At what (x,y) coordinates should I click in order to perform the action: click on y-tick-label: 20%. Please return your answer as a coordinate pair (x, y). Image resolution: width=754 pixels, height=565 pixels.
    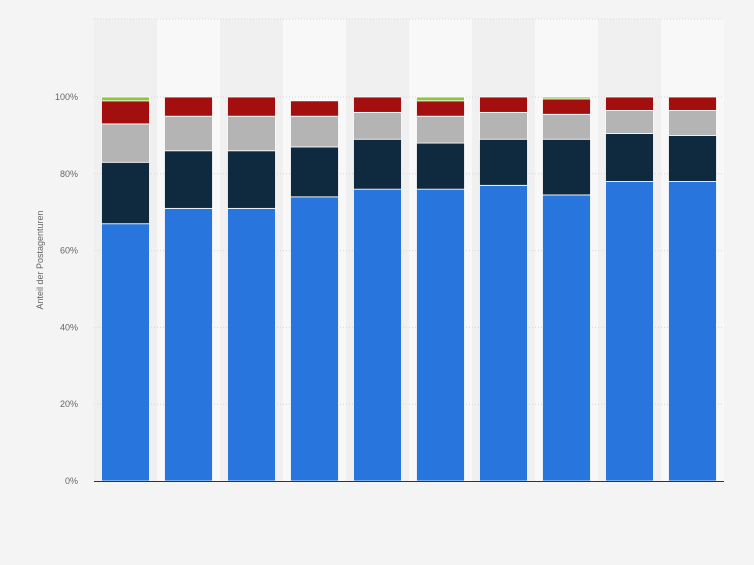
    Looking at the image, I should click on (69, 404).